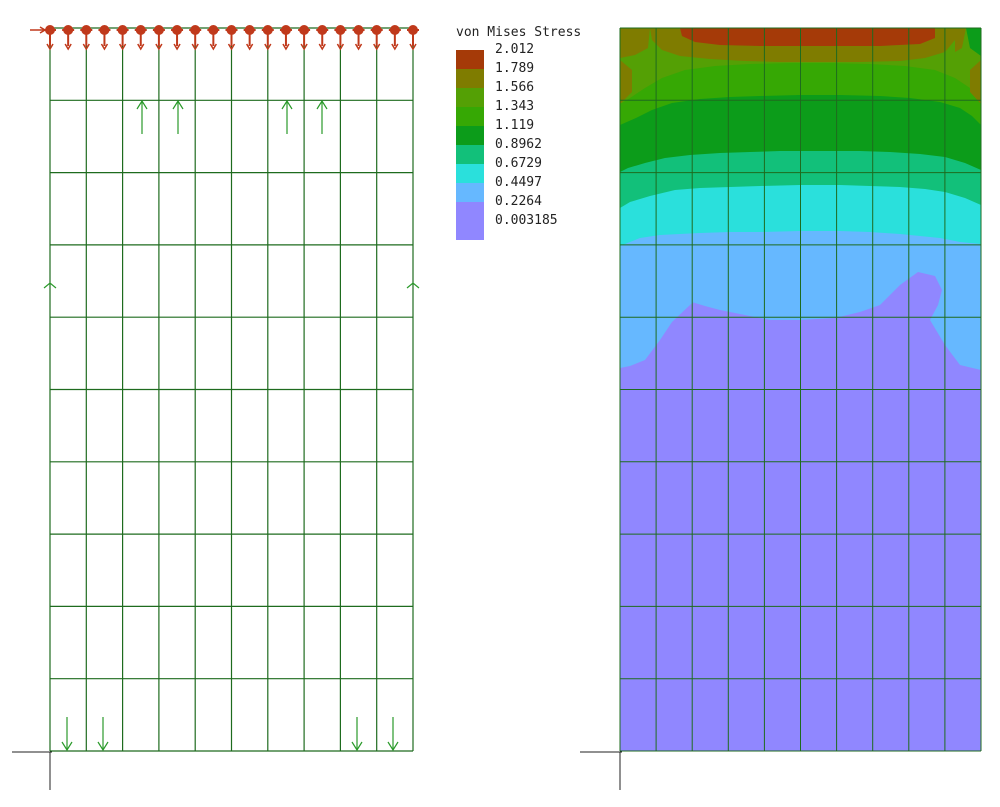 This screenshot has height=807, width=1000. What do you see at coordinates (518, 182) in the screenshot?
I see `legend-value-label: 0.4497` at bounding box center [518, 182].